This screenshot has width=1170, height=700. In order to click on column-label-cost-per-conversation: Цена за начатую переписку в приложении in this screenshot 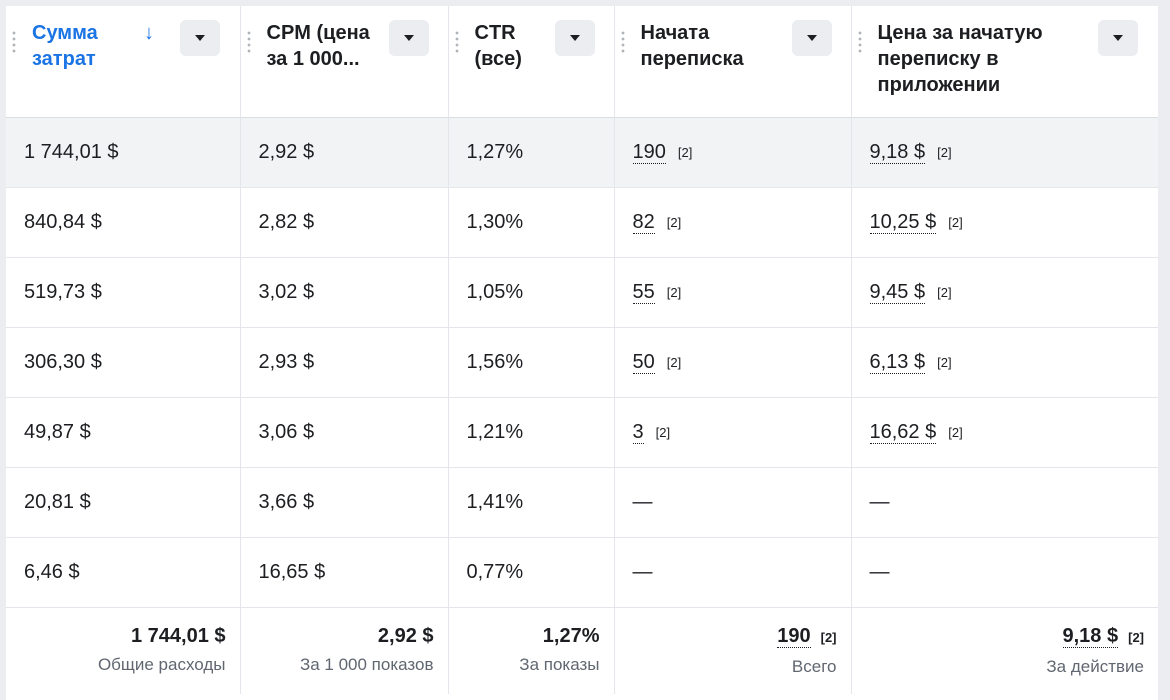, I will do `click(960, 59)`.